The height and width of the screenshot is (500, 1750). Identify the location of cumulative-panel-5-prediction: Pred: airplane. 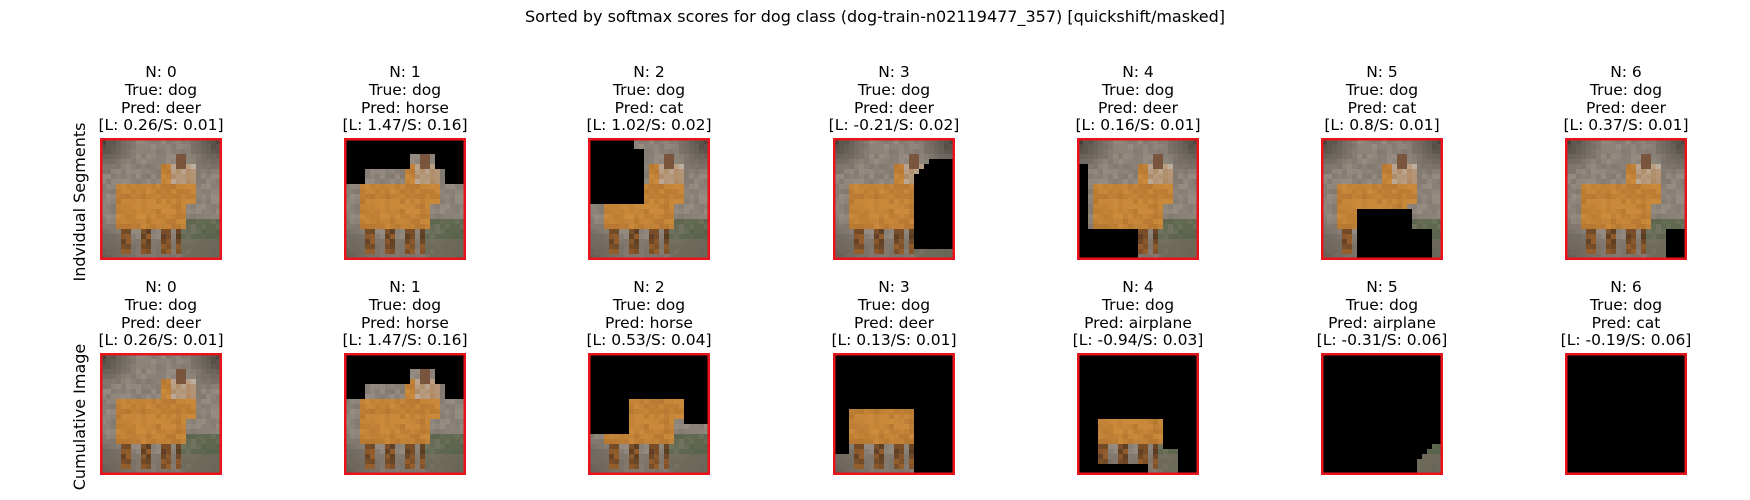
(1382, 322).